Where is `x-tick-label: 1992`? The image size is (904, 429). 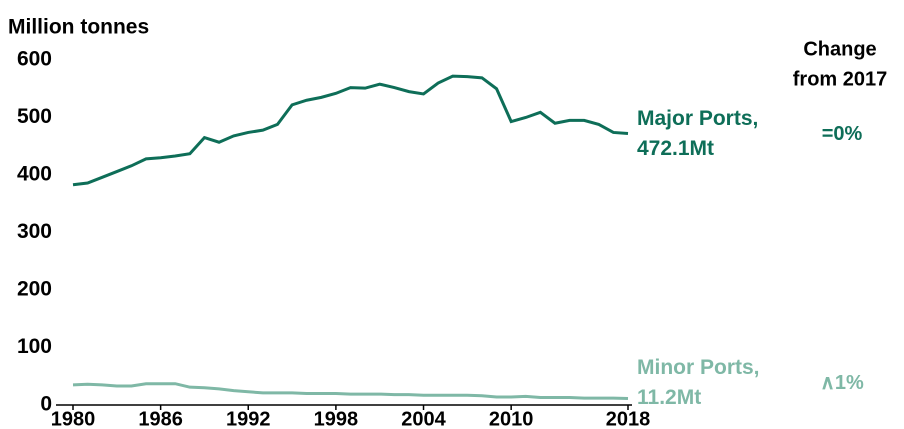
x-tick-label: 1992 is located at coordinates (248, 418).